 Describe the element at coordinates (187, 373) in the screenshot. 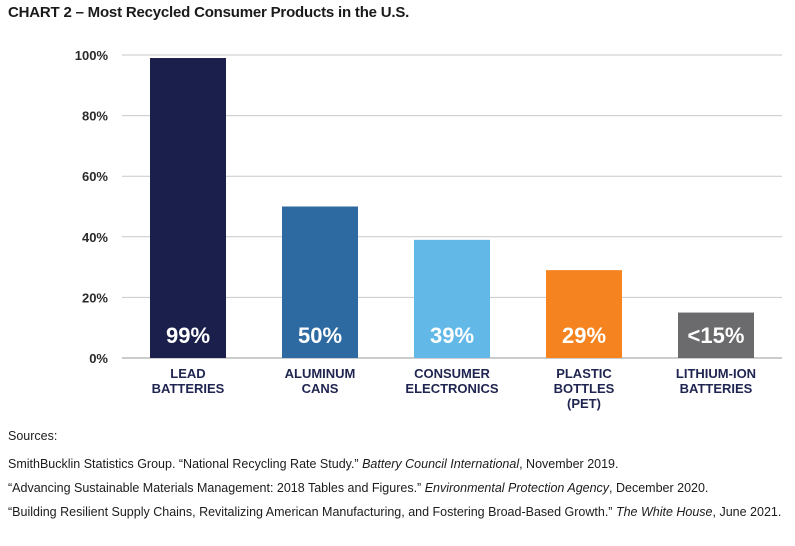

I see `category-label-line: LEAD` at that location.